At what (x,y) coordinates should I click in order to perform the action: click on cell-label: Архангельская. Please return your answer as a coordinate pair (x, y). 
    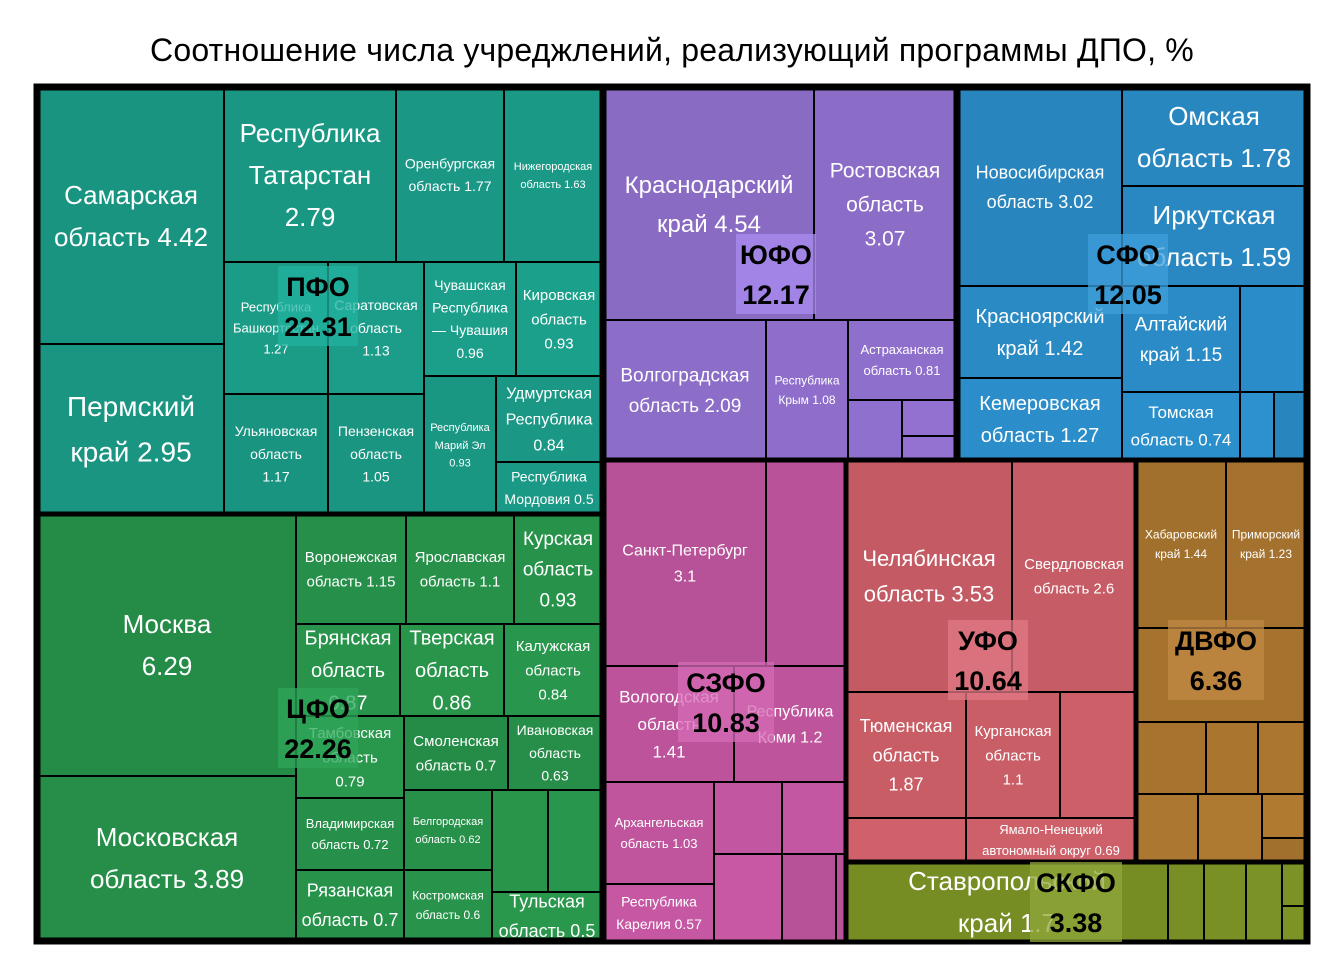
    Looking at the image, I should click on (659, 822).